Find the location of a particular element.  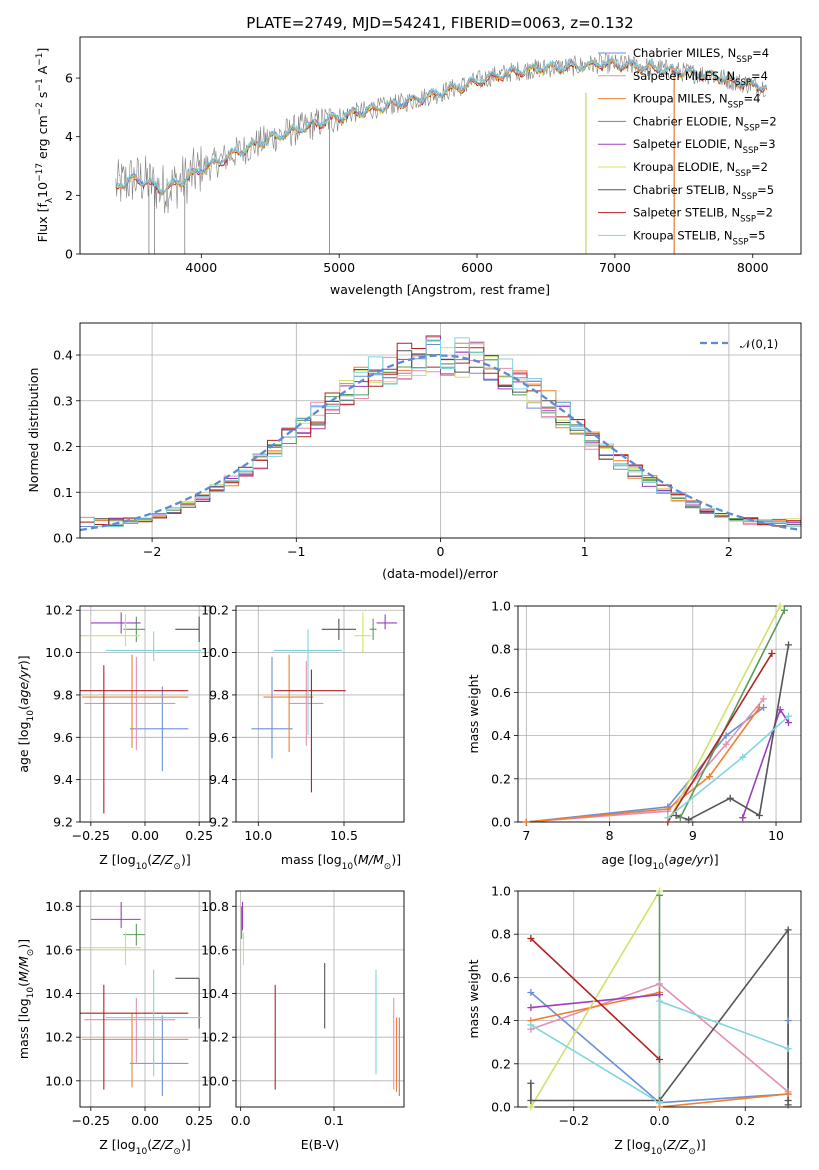

x-tick-label: −1 is located at coordinates (296, 551).